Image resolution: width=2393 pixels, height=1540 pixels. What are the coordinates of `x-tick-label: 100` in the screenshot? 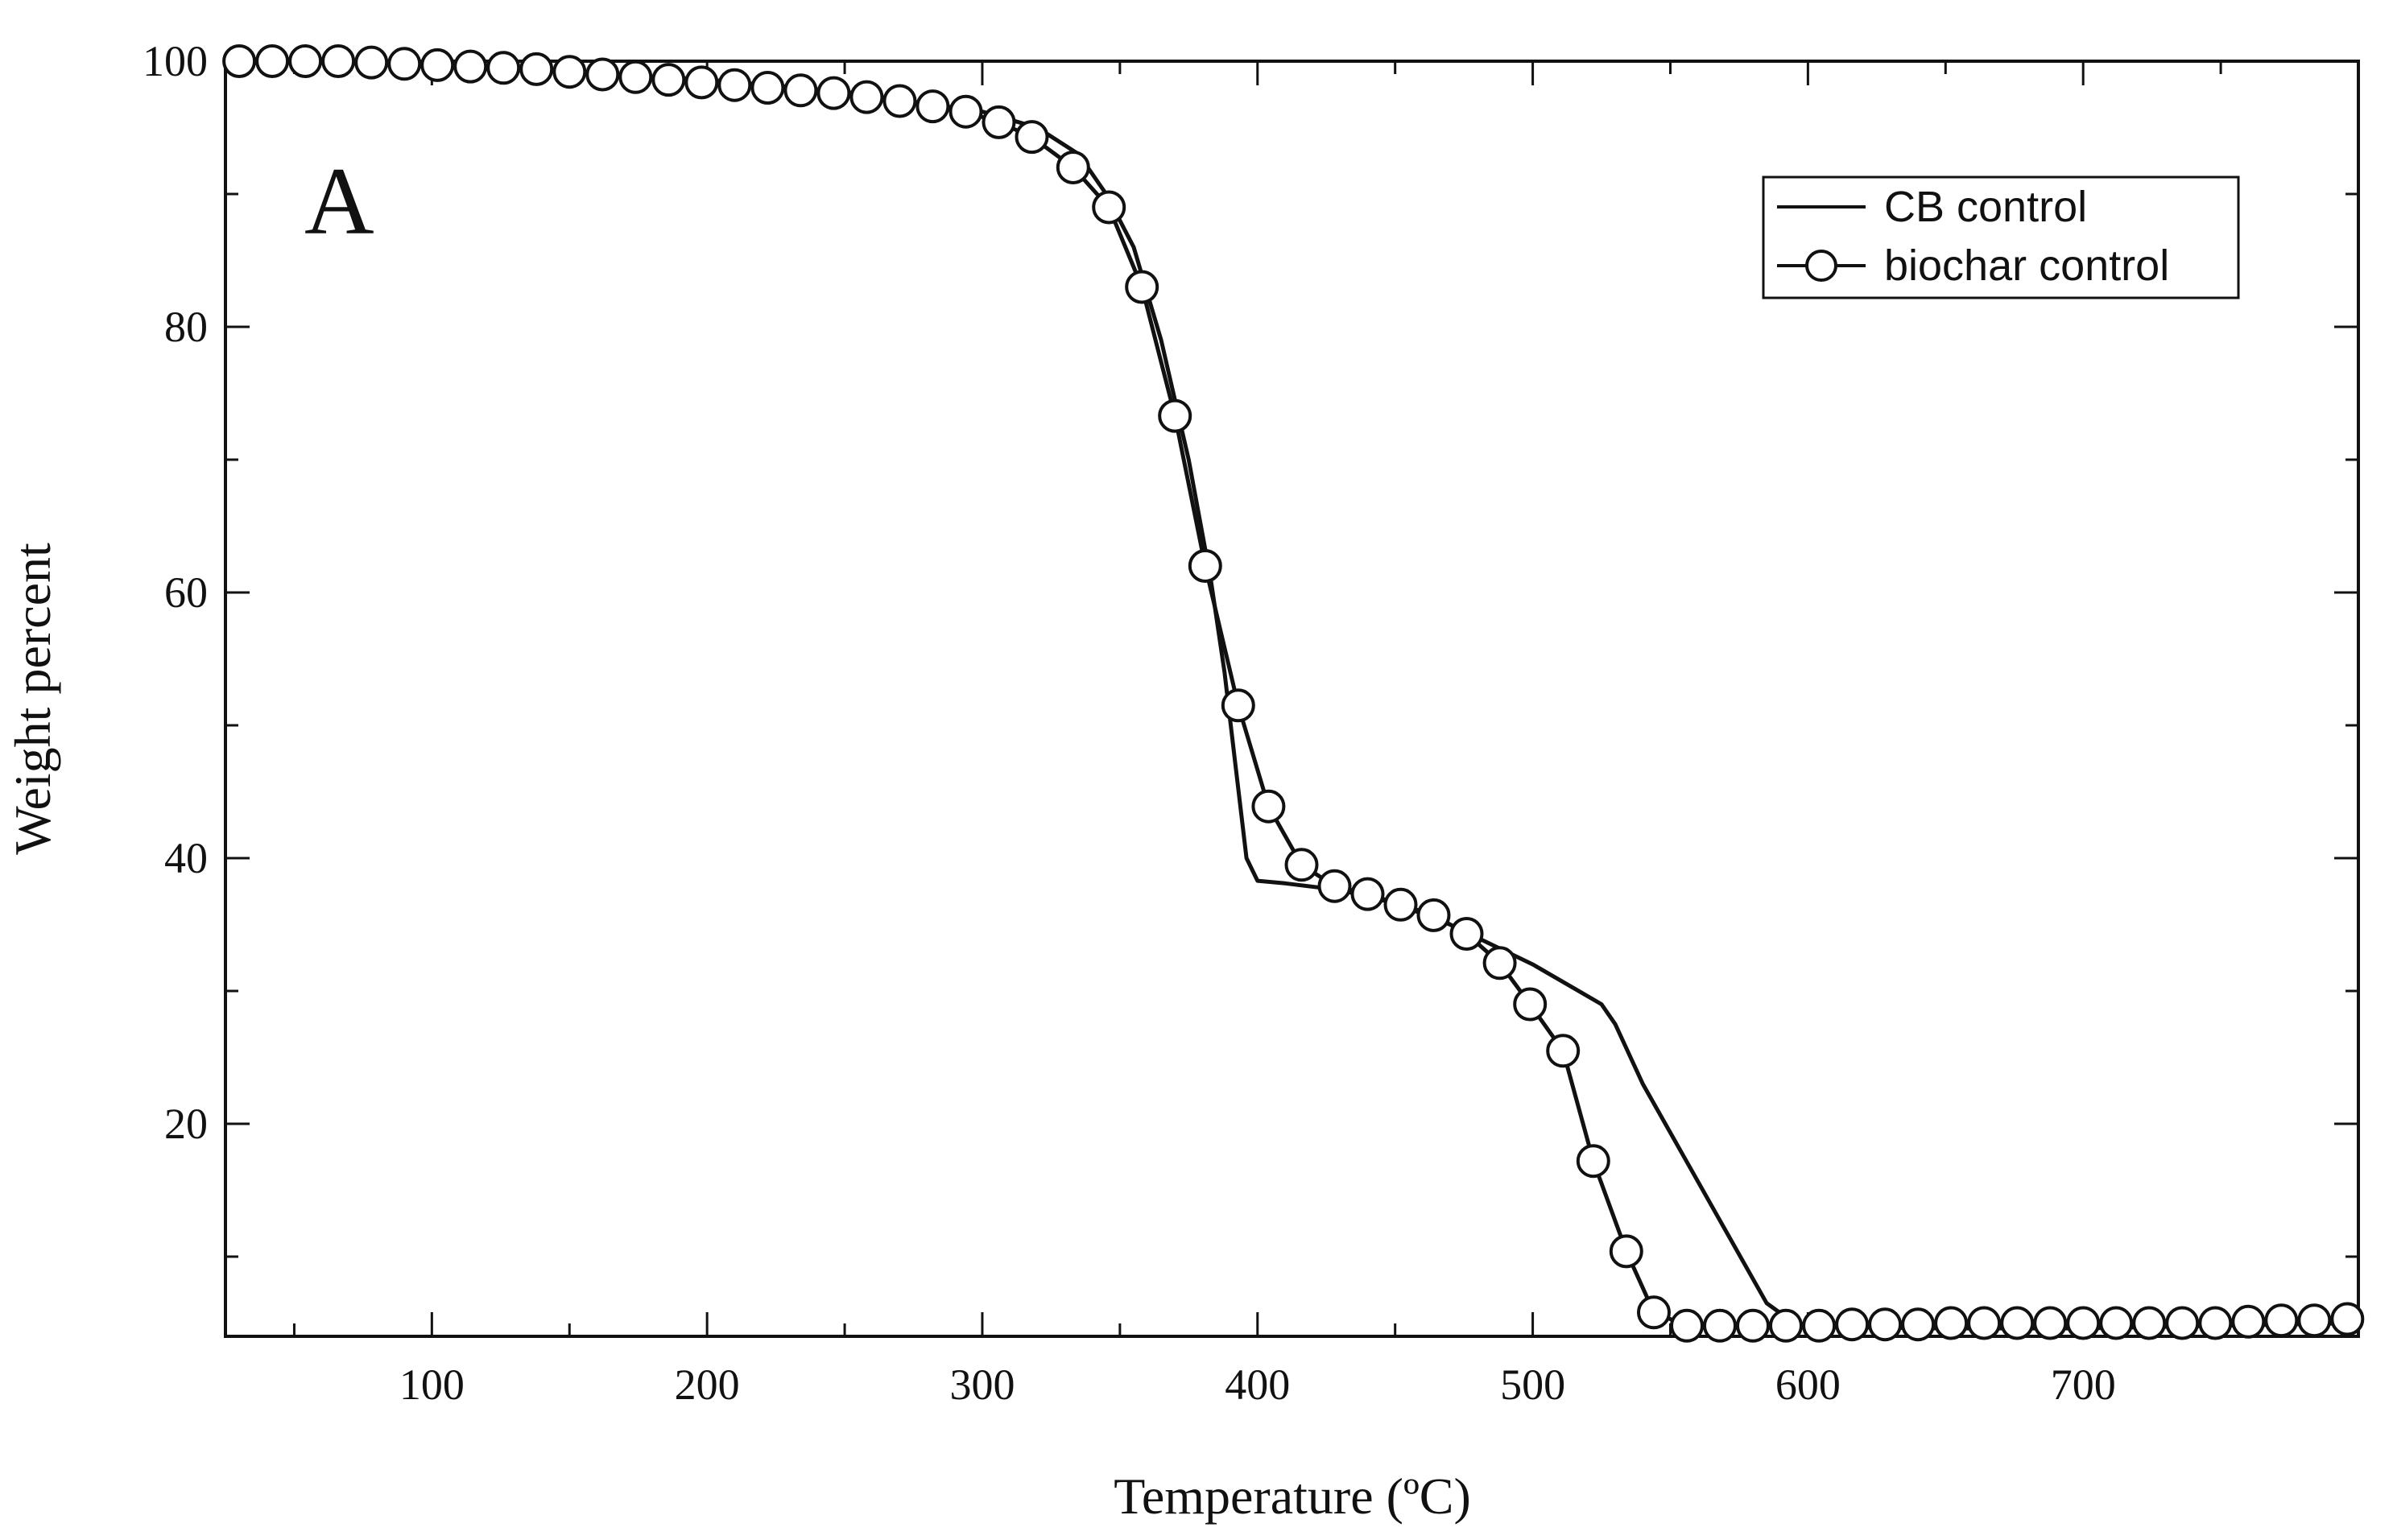 It's located at (432, 1384).